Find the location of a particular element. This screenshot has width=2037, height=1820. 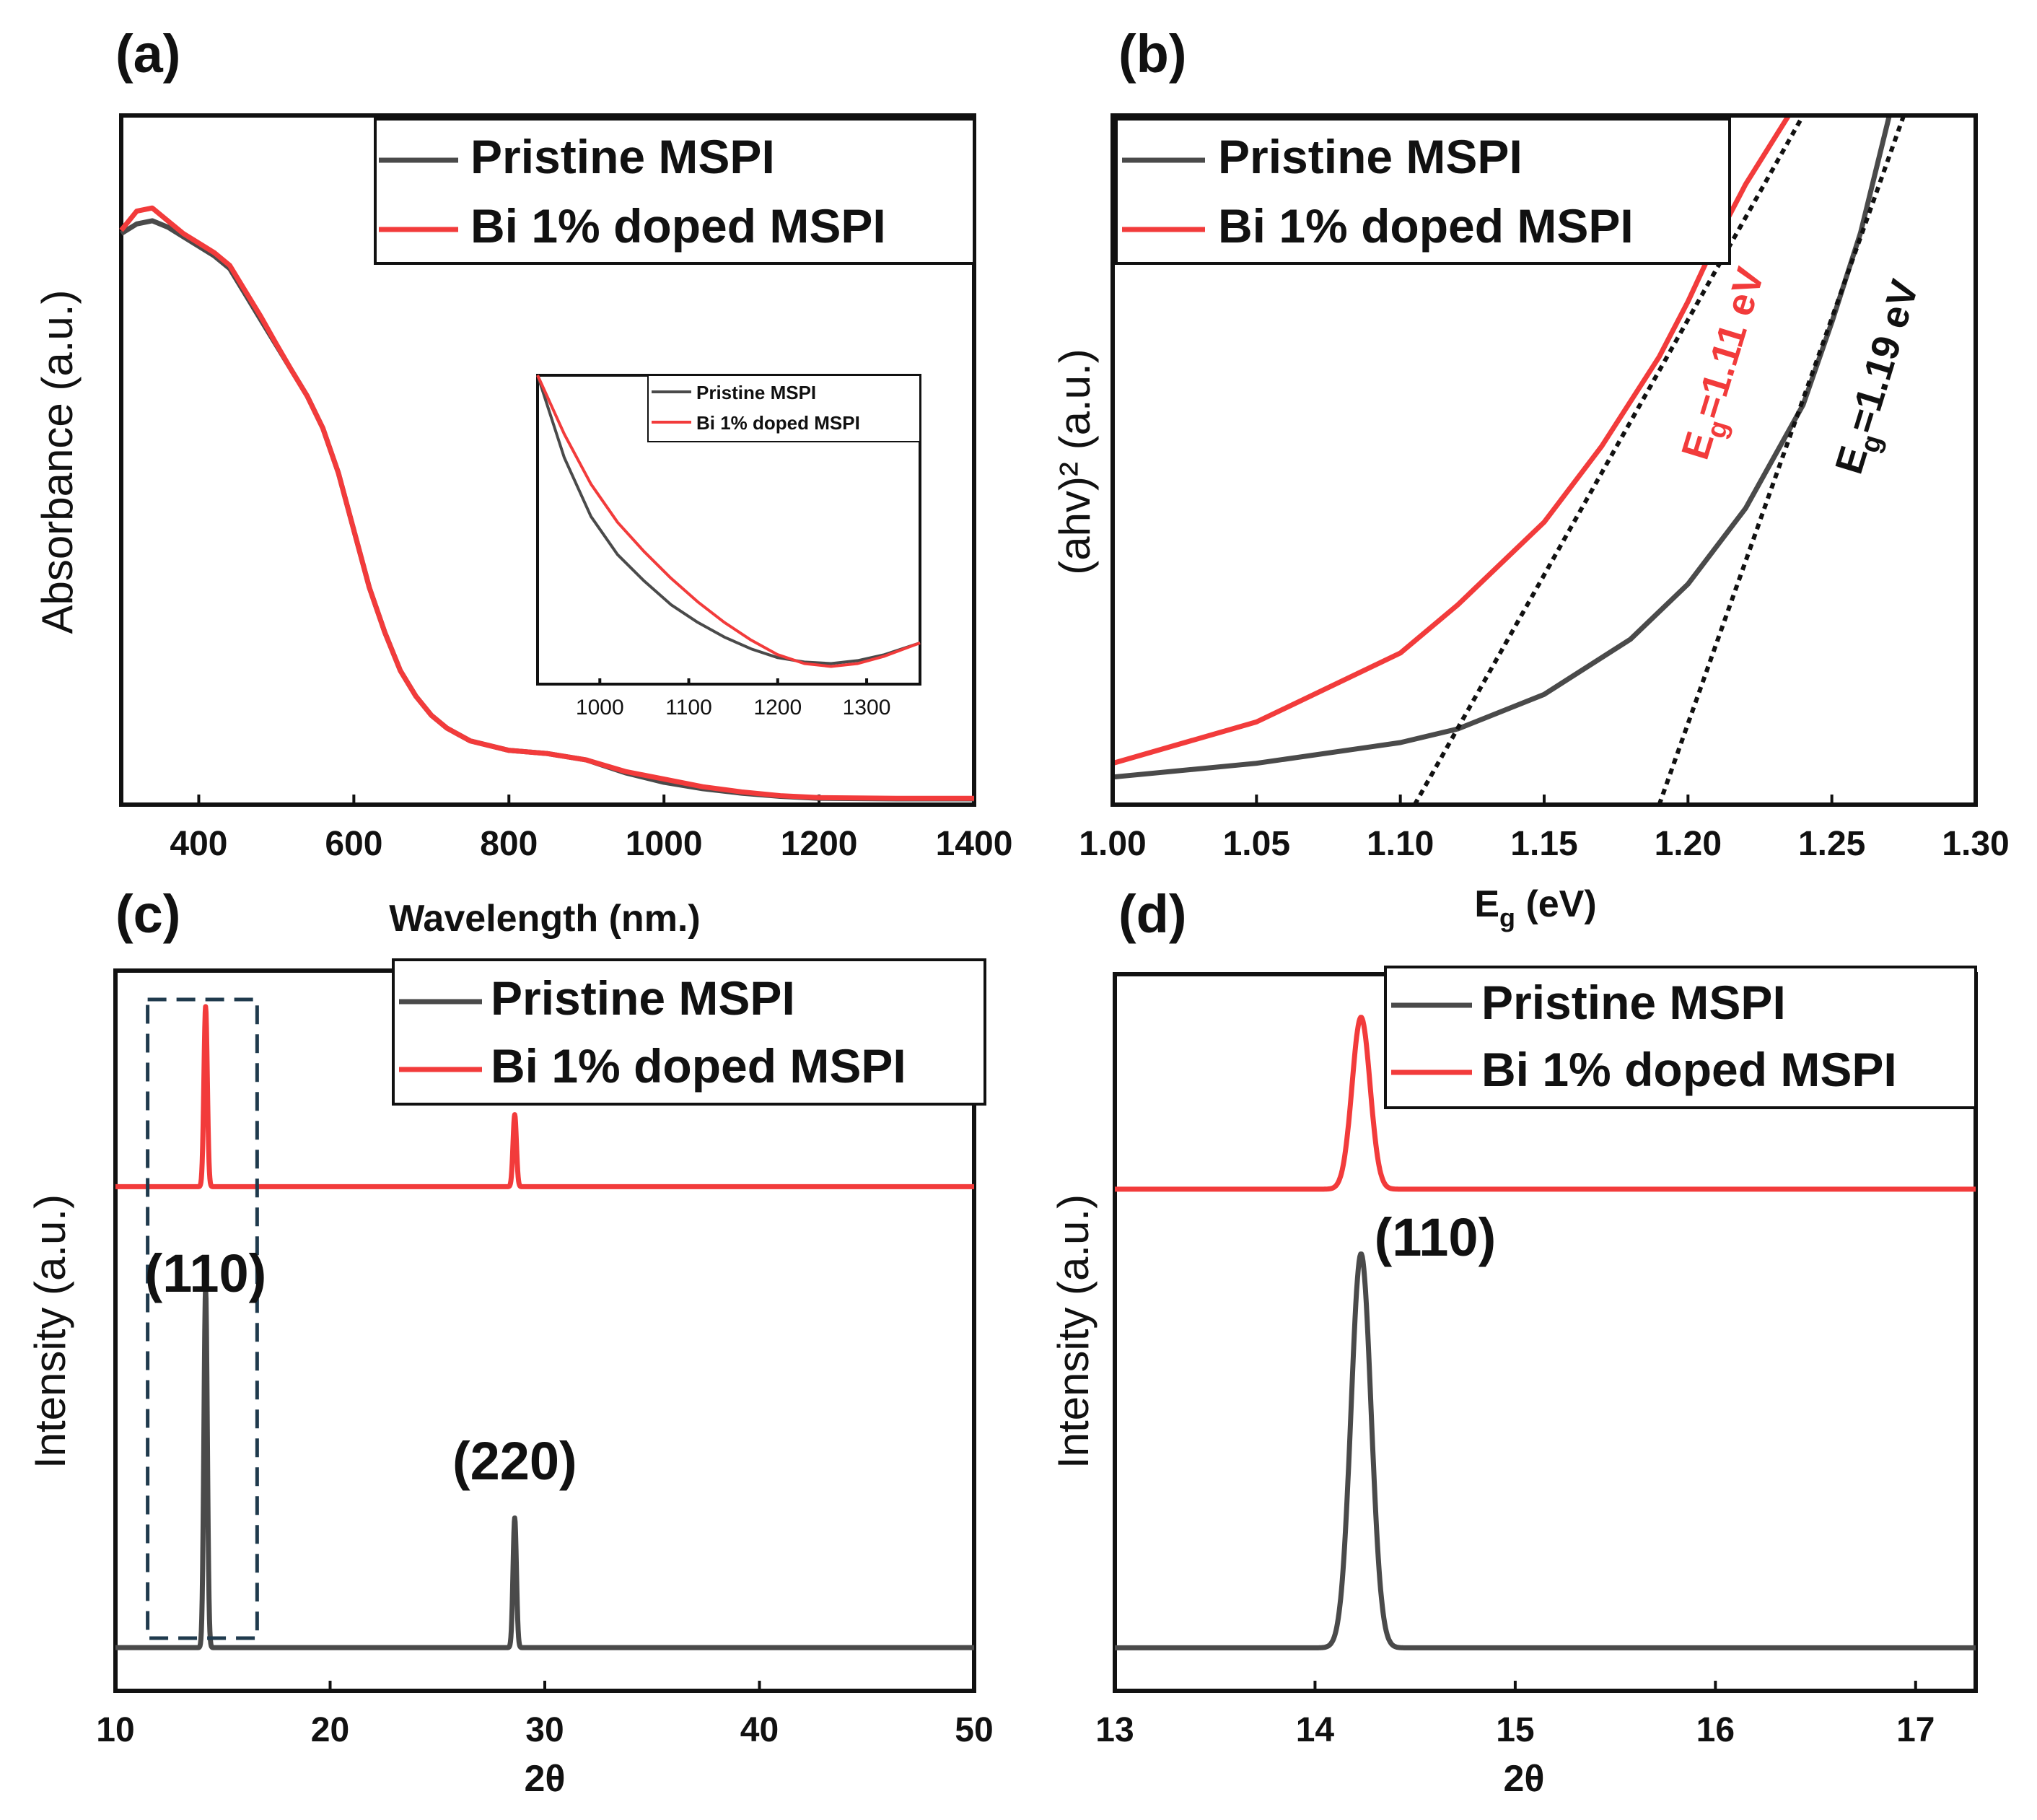

panel-a-series is located at coordinates (546, 503).